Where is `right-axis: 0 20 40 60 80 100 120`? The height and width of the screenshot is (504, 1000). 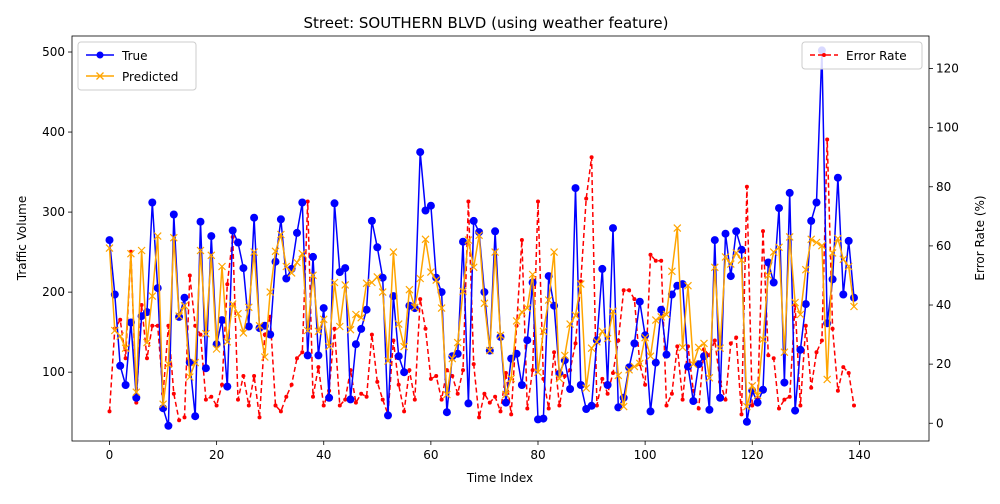
right-axis: 0 20 40 60 80 100 120 is located at coordinates (944, 246).